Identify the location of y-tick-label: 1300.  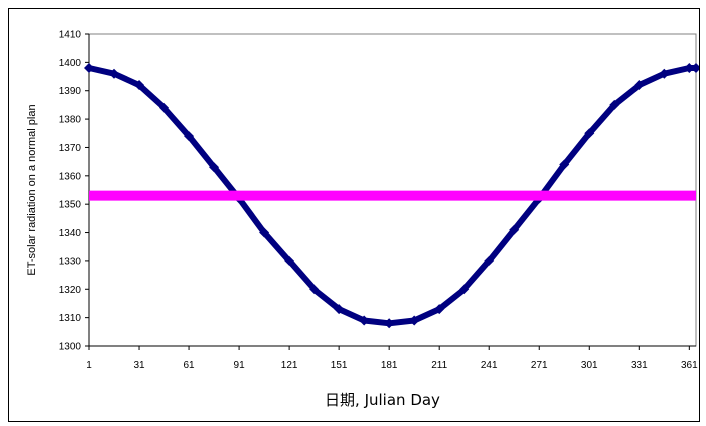
(70, 347).